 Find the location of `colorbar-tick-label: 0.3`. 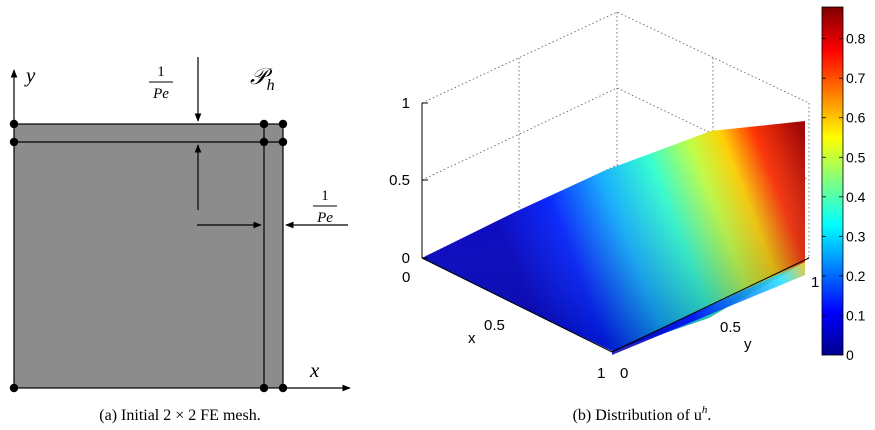

colorbar-tick-label: 0.3 is located at coordinates (856, 236).